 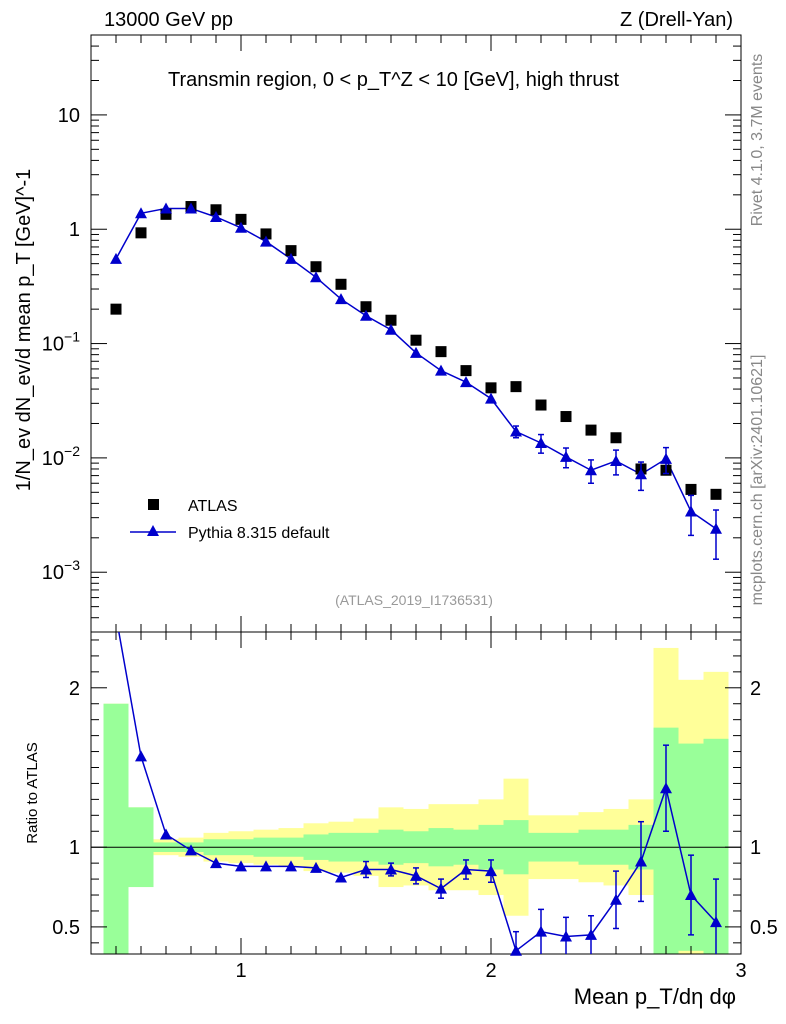 I want to click on header-right: Z (Drell-Yan), so click(x=676, y=20).